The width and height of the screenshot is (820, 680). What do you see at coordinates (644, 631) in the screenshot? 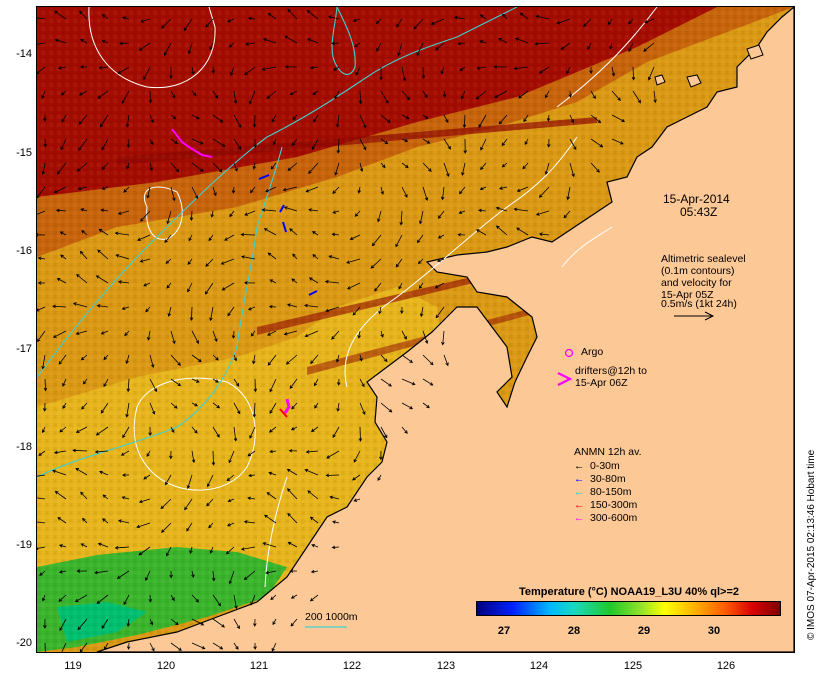
I see `colorbar-tick: 29` at bounding box center [644, 631].